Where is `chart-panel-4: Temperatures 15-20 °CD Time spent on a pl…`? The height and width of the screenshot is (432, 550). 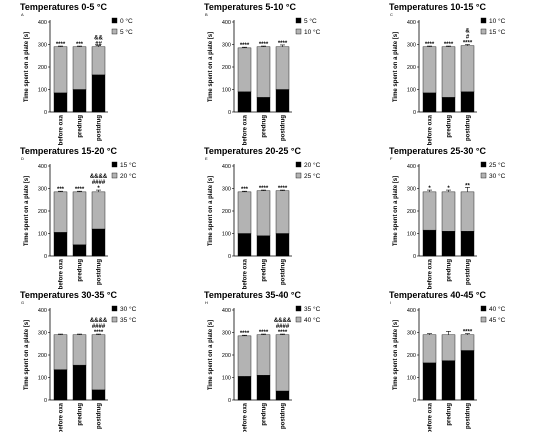 chart-panel-4: Temperatures 15-20 °CD Time spent on a pl… is located at coordinates (78, 217).